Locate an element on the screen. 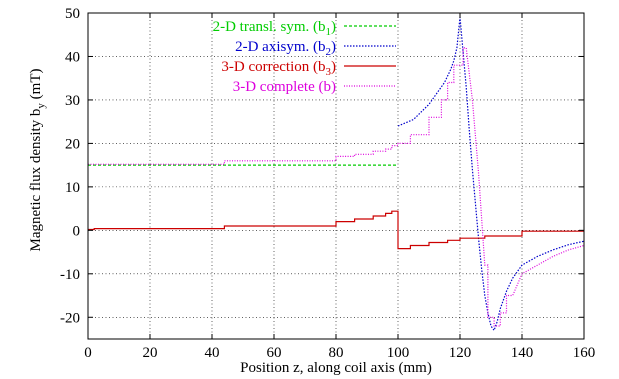  legend-label-1: 2-D transl. sym. (b1) is located at coordinates (274, 28).